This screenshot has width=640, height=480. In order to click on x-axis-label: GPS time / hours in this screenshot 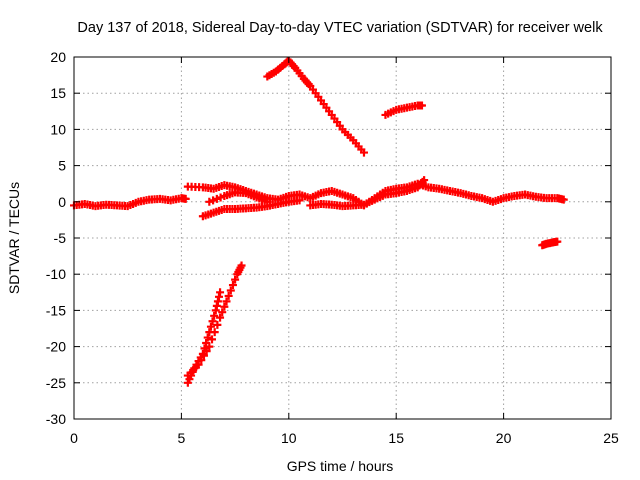, I will do `click(340, 466)`.